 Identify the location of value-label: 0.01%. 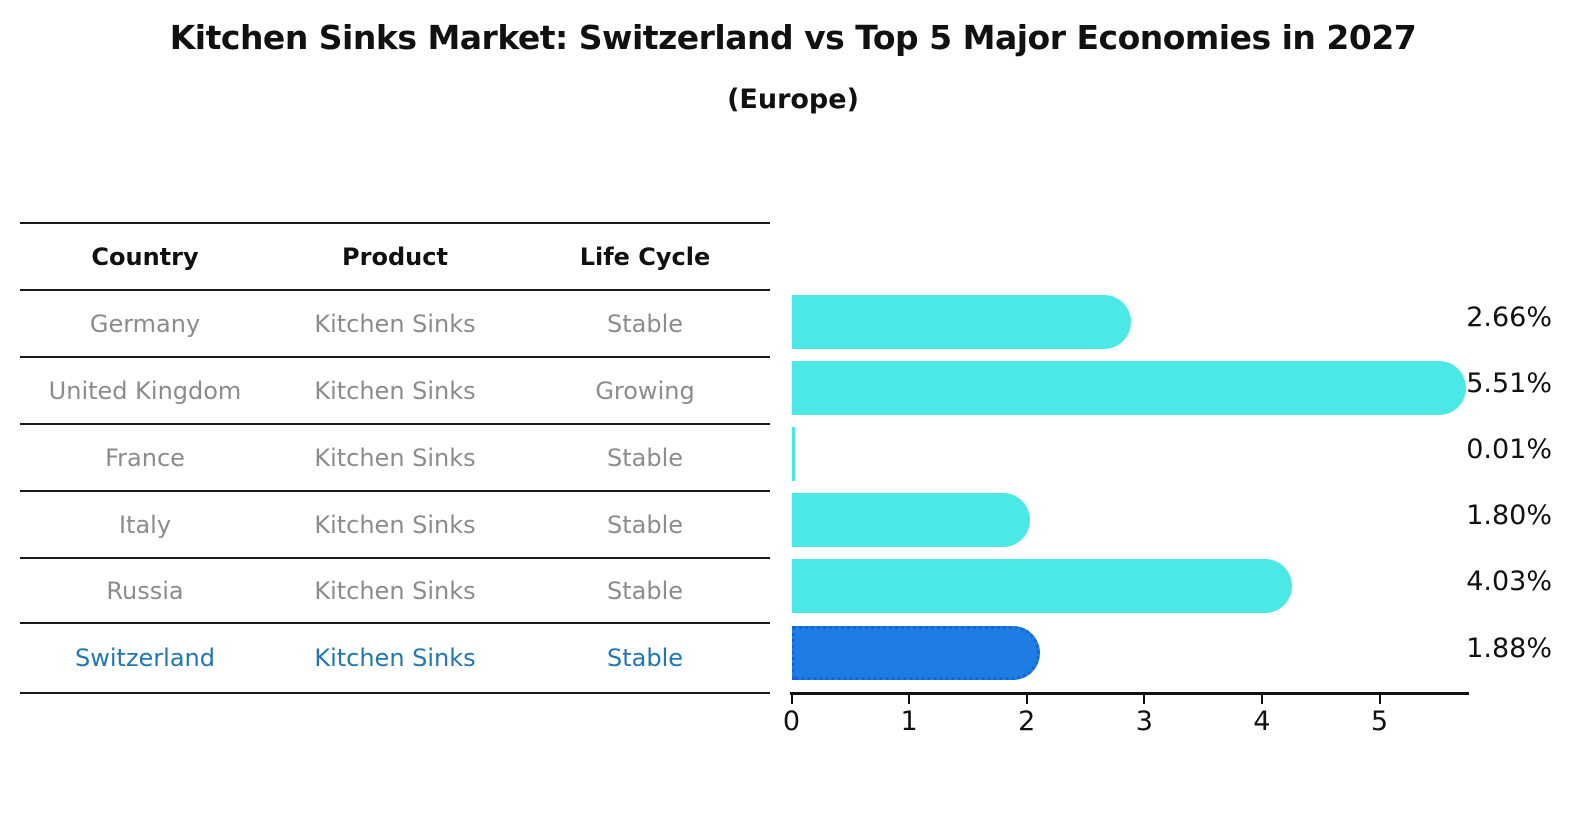
(1509, 450).